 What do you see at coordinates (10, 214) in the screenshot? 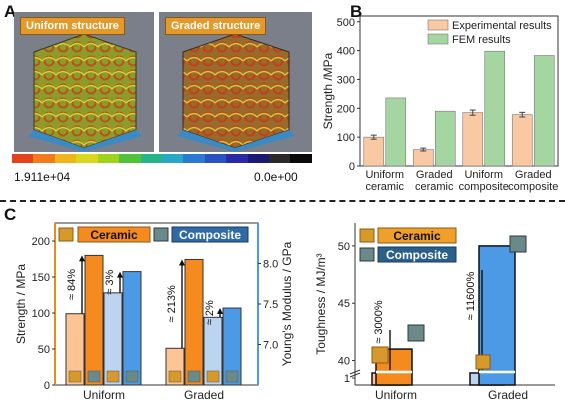
I see `panel-c-letter: C` at bounding box center [10, 214].